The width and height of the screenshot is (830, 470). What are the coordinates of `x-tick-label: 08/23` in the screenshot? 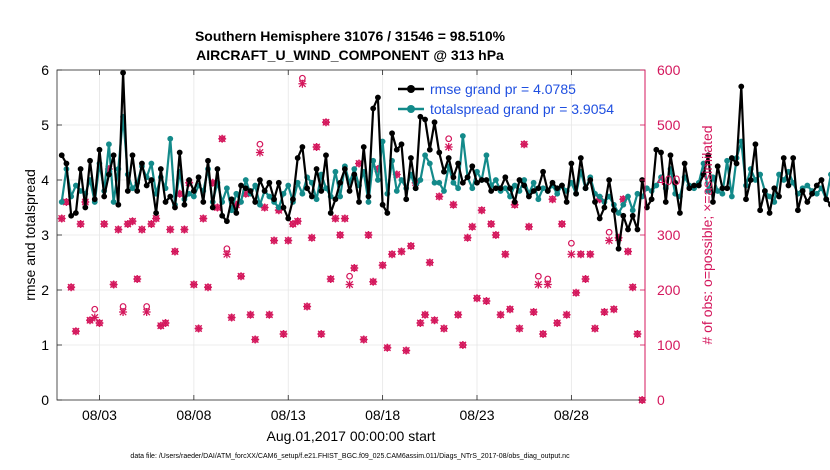 It's located at (476, 415).